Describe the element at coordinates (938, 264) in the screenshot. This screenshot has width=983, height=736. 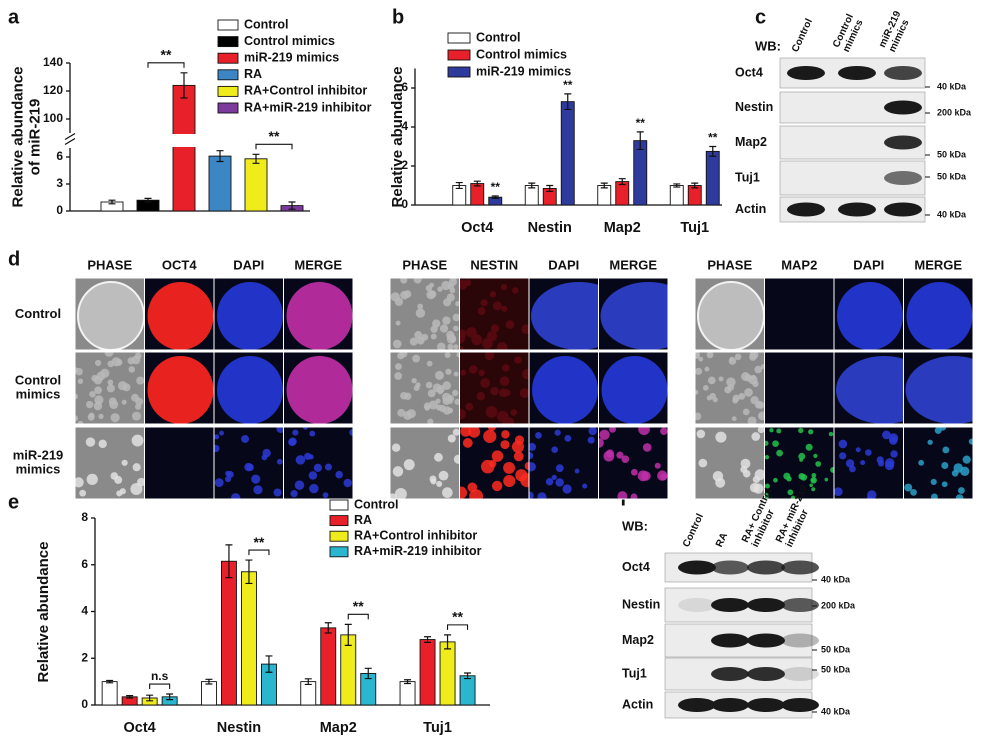
I see `channel-label: MERGE` at that location.